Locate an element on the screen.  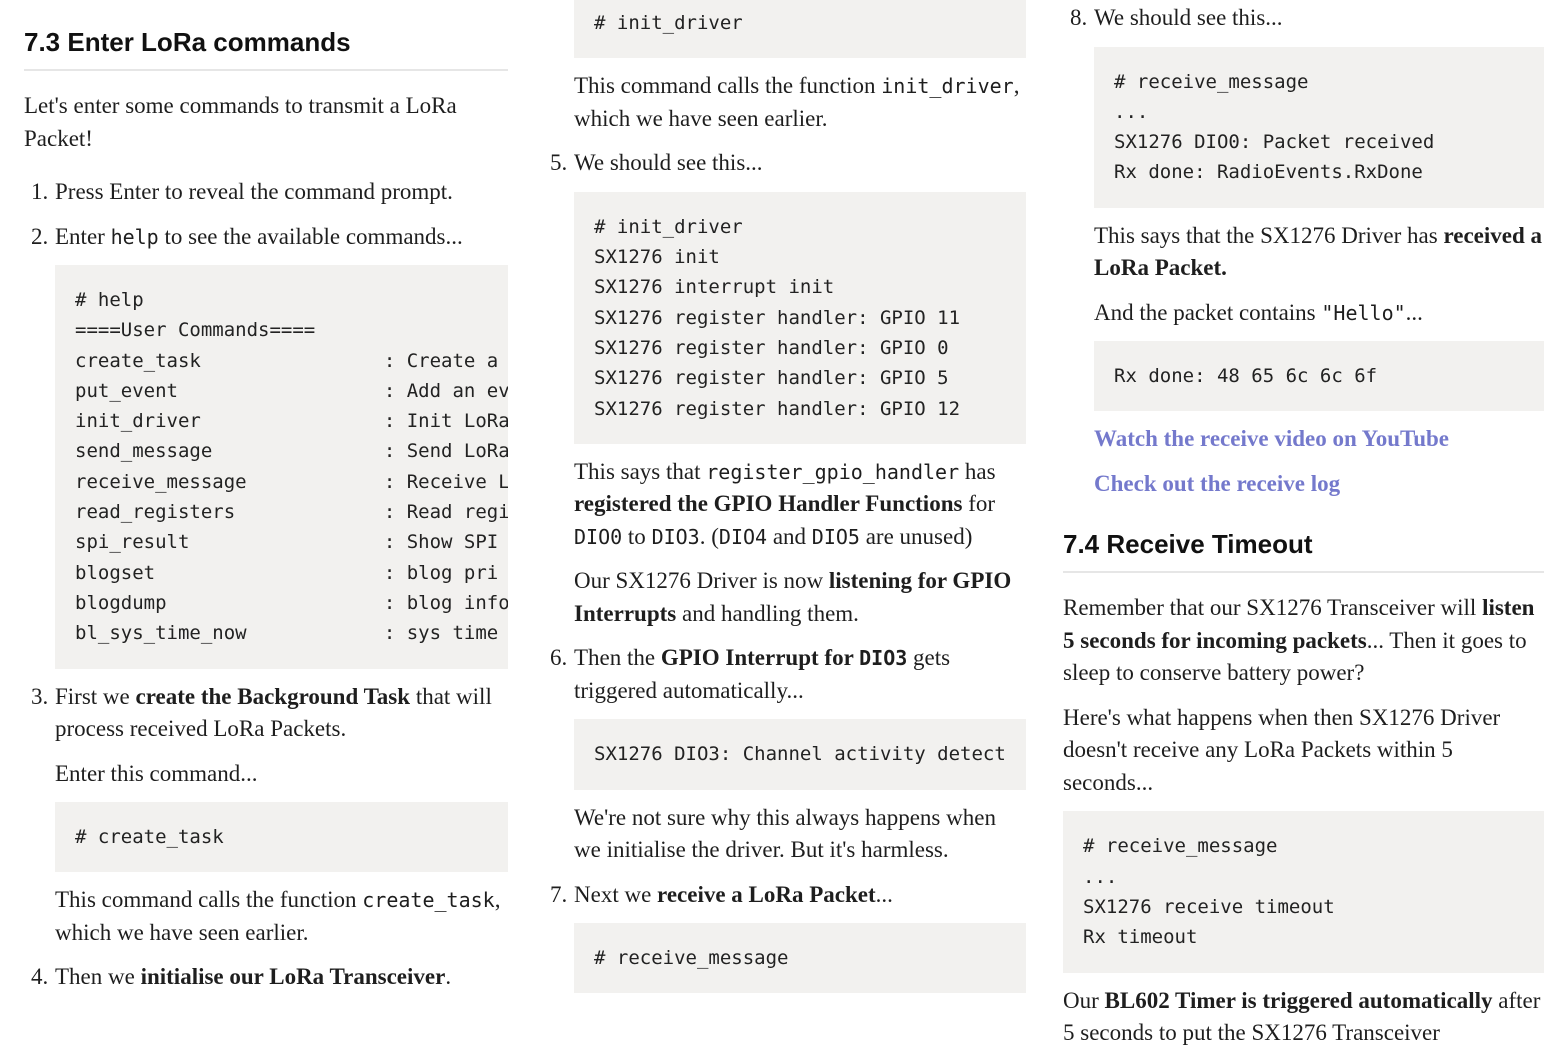
heading-divider is located at coordinates (266, 70).